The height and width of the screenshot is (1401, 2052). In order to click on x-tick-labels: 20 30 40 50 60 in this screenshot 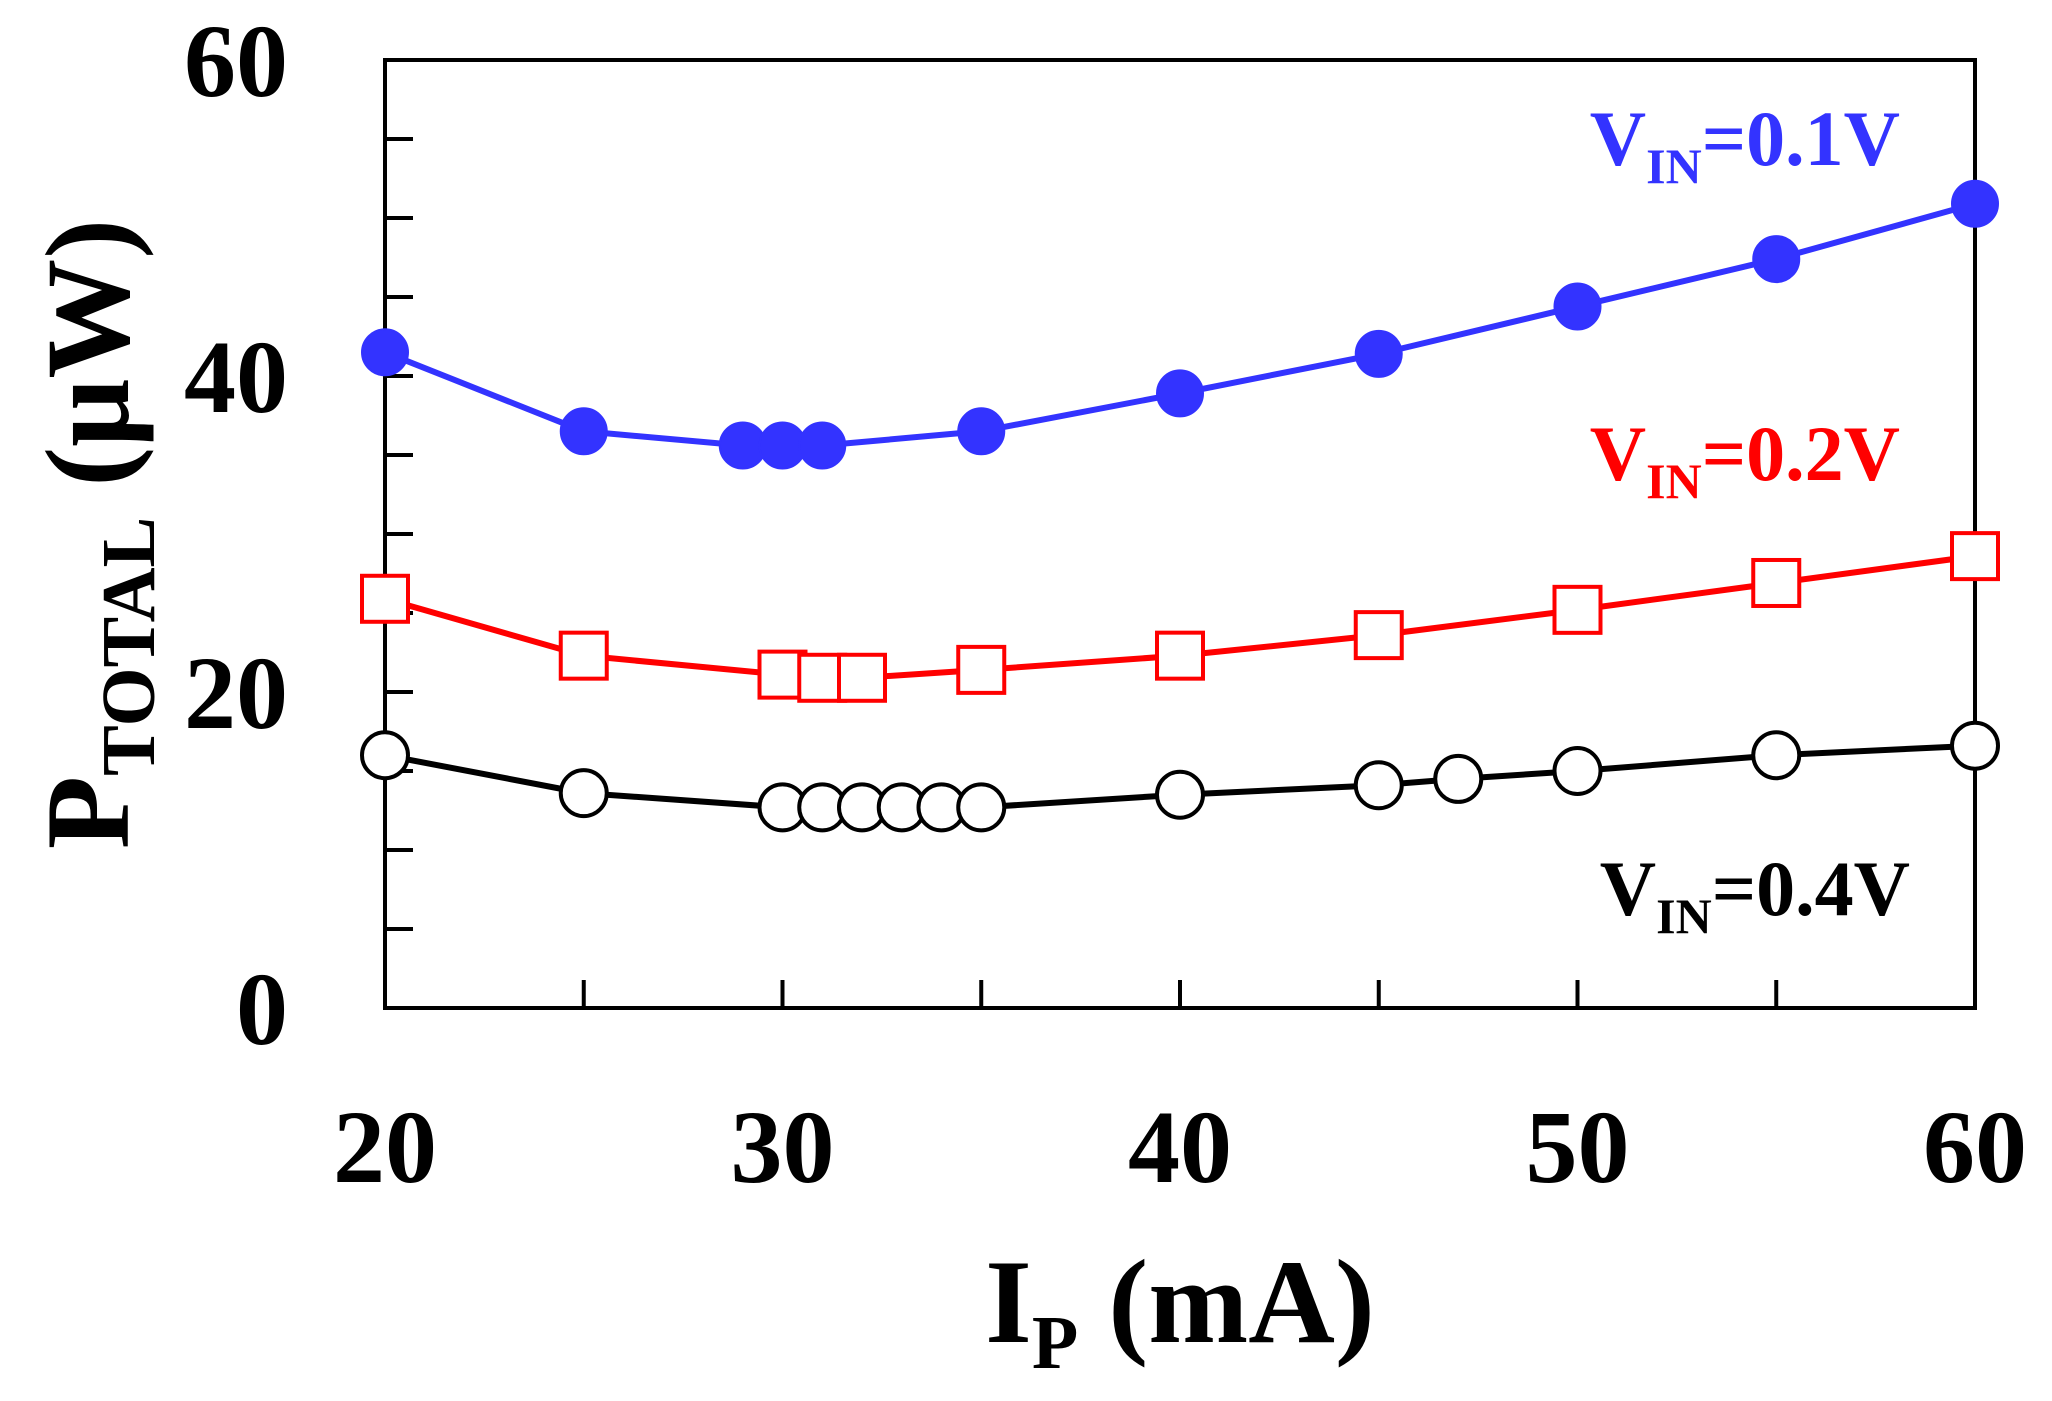, I will do `click(1180, 1147)`.